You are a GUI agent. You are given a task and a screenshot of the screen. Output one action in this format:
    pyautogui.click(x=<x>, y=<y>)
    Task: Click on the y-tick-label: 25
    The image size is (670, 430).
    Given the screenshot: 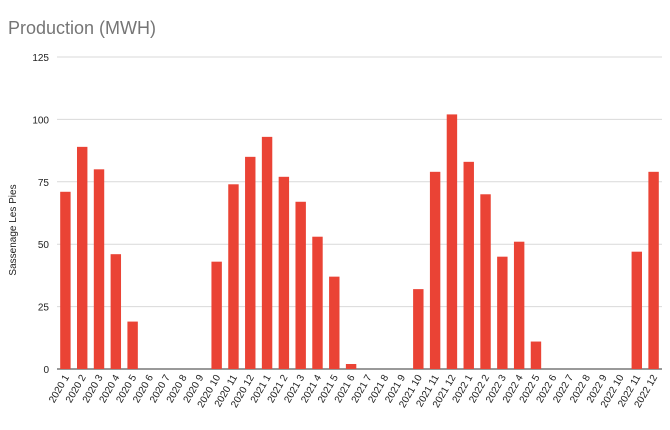 What is the action you would take?
    pyautogui.click(x=44, y=308)
    